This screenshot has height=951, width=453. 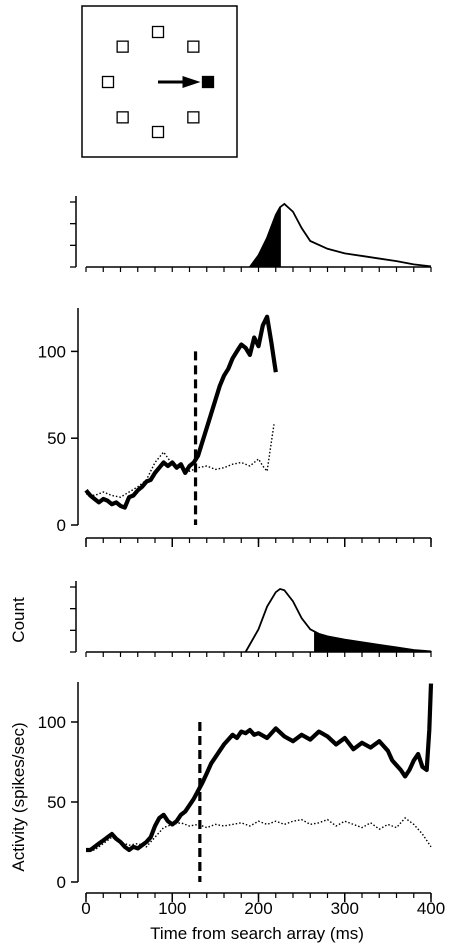 I want to click on target-square, so click(x=208, y=82).